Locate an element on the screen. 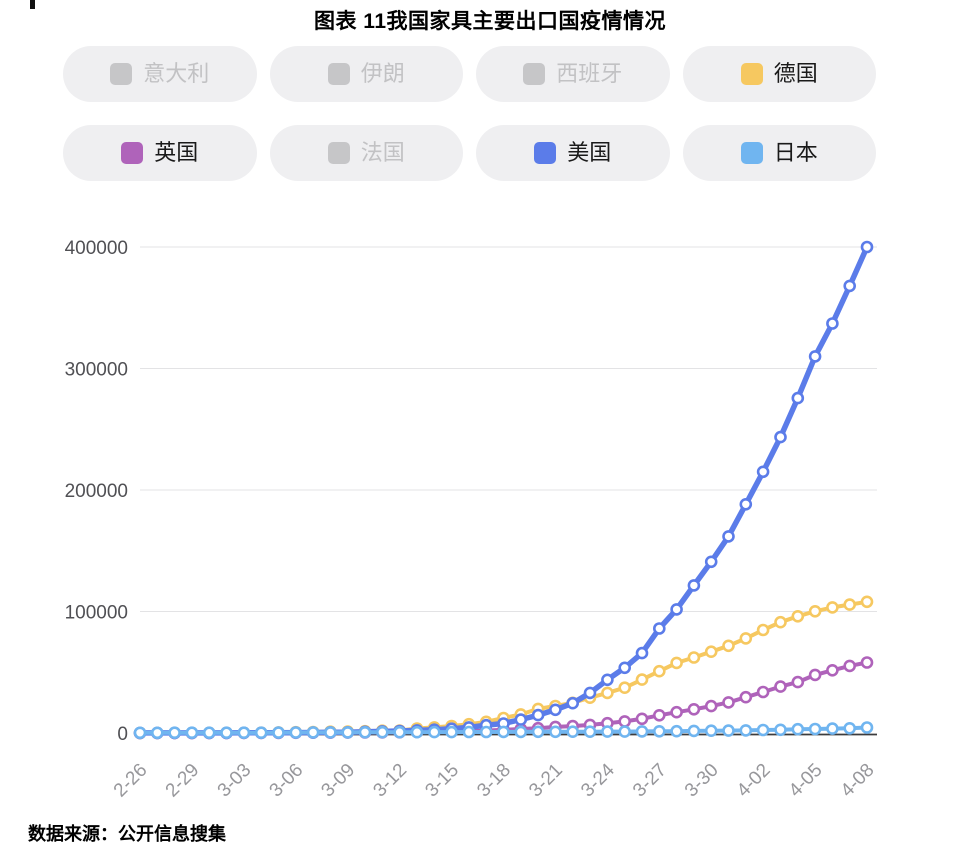  legend-item-germany: 德国 is located at coordinates (779, 74).